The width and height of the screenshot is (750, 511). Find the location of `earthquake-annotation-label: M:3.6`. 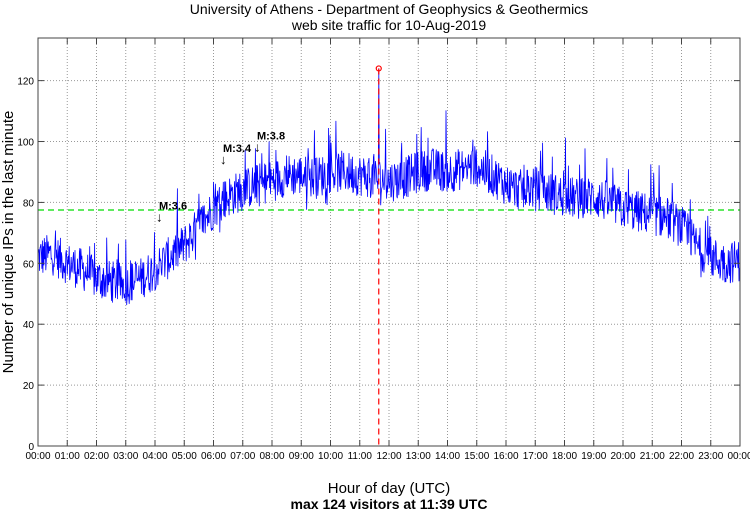

earthquake-annotation-label: M:3.6 is located at coordinates (173, 207).